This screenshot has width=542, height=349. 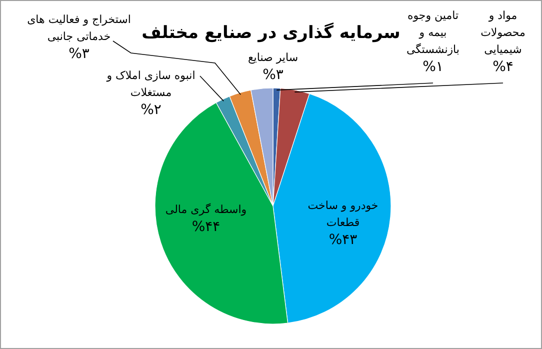 What do you see at coordinates (271, 33) in the screenshot?
I see `text: سرمایه گذاری در صنایع مختلف` at bounding box center [271, 33].